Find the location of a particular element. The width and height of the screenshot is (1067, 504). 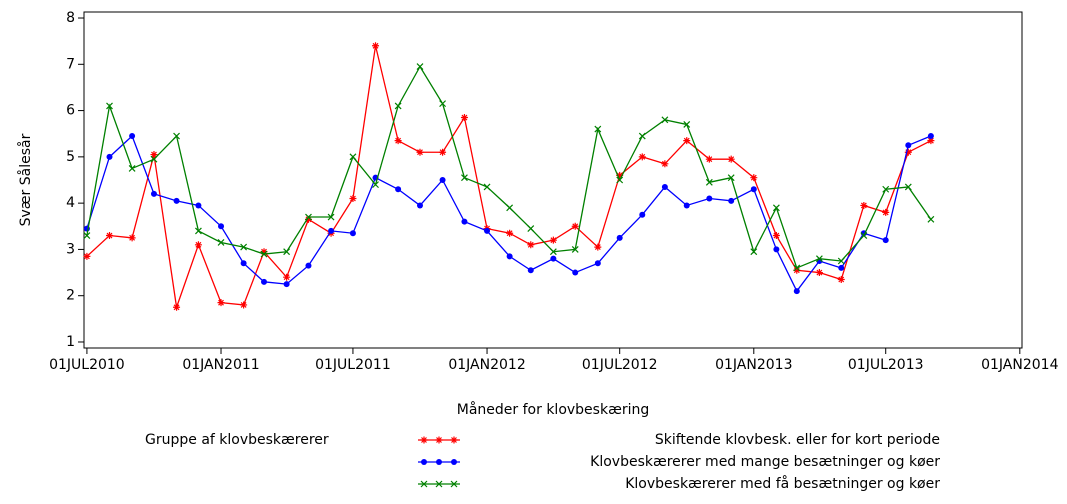

y-tick-label: 3 is located at coordinates (70, 249).